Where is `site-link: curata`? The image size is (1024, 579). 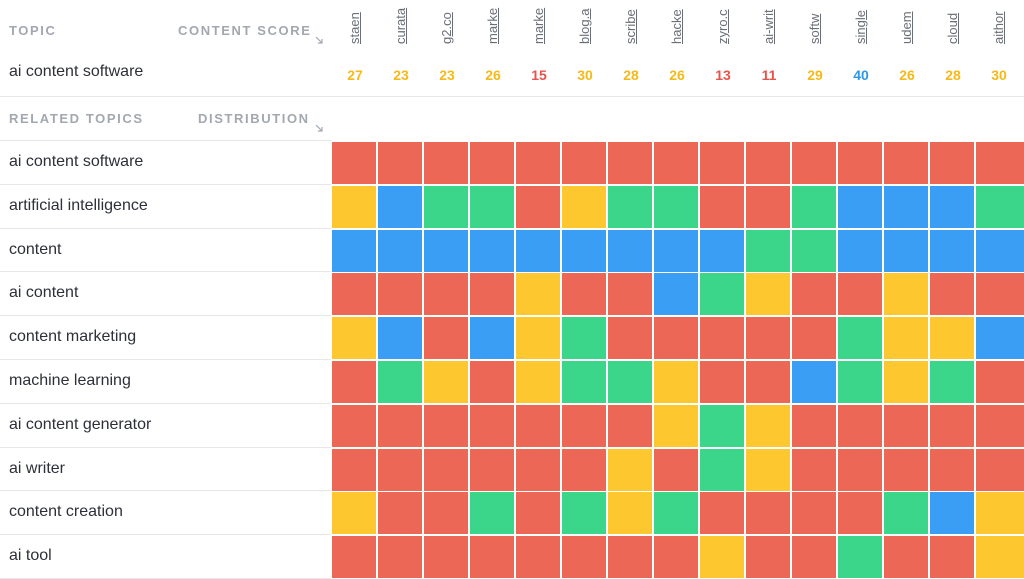 site-link: curata is located at coordinates (401, 23).